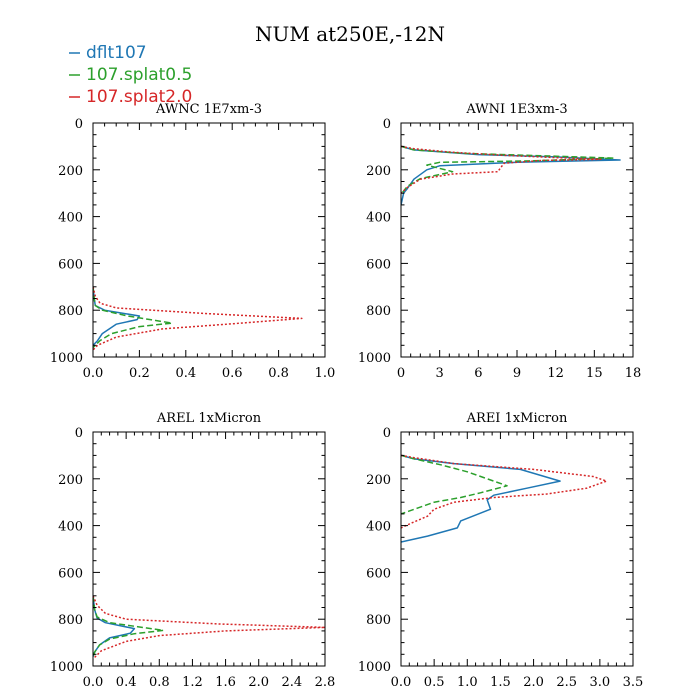 This screenshot has height=700, width=700. Describe the element at coordinates (633, 373) in the screenshot. I see `x-tick-label: 18` at that location.